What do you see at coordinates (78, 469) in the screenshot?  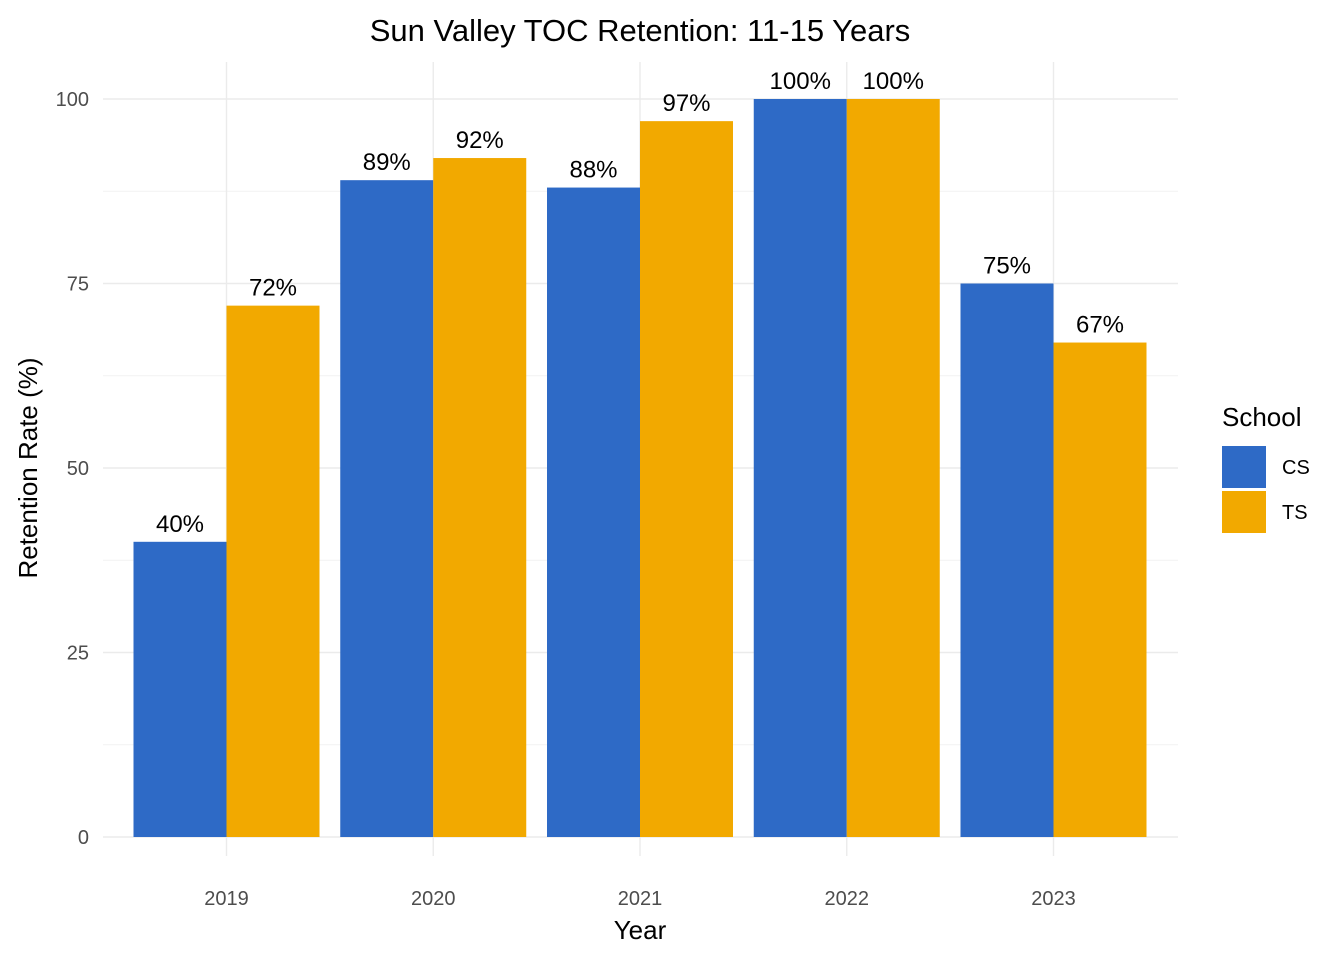 I see `y-tick-label: 50` at bounding box center [78, 469].